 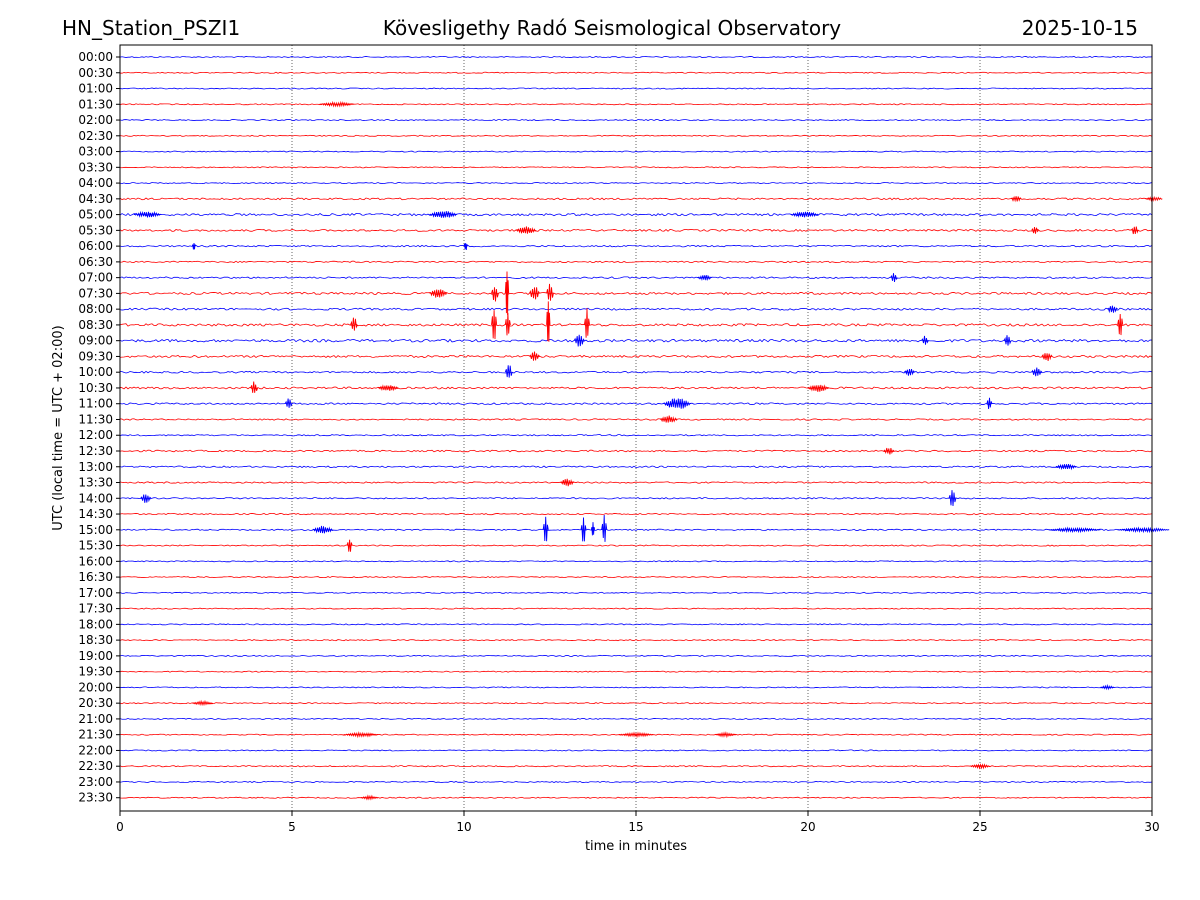 What do you see at coordinates (95, 530) in the screenshot?
I see `y-tick-label: 15:00` at bounding box center [95, 530].